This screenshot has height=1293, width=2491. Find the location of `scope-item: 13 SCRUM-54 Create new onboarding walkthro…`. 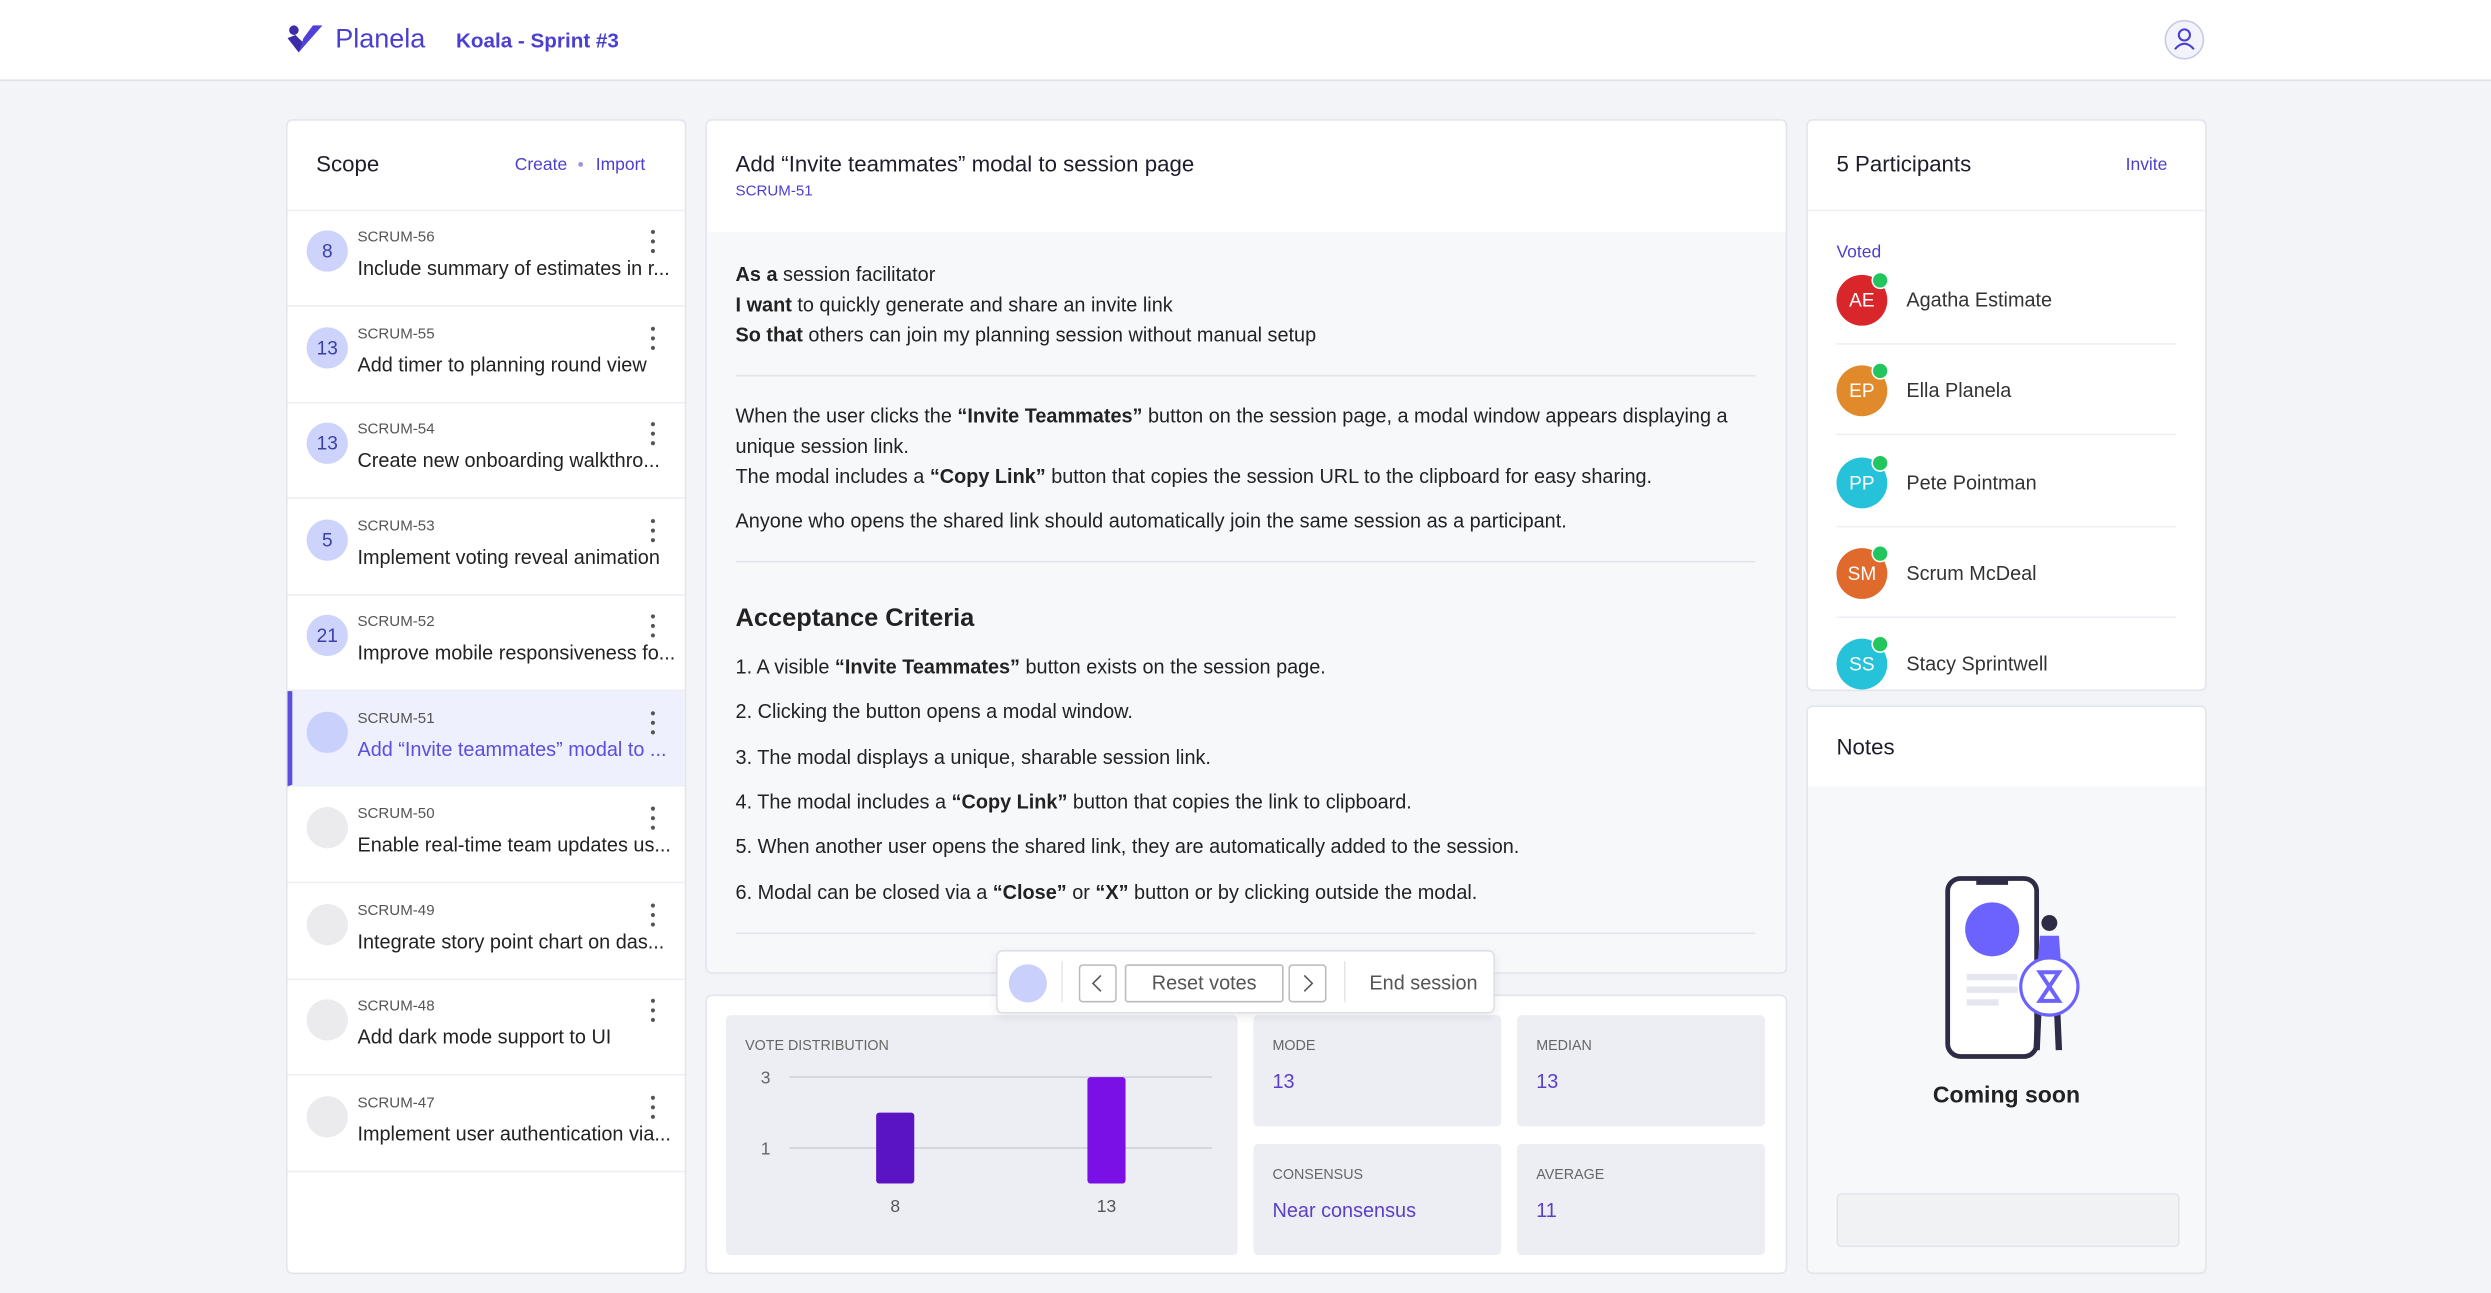

scope-item: 13 SCRUM-54 Create new onboarding walkthro… is located at coordinates (486, 450).